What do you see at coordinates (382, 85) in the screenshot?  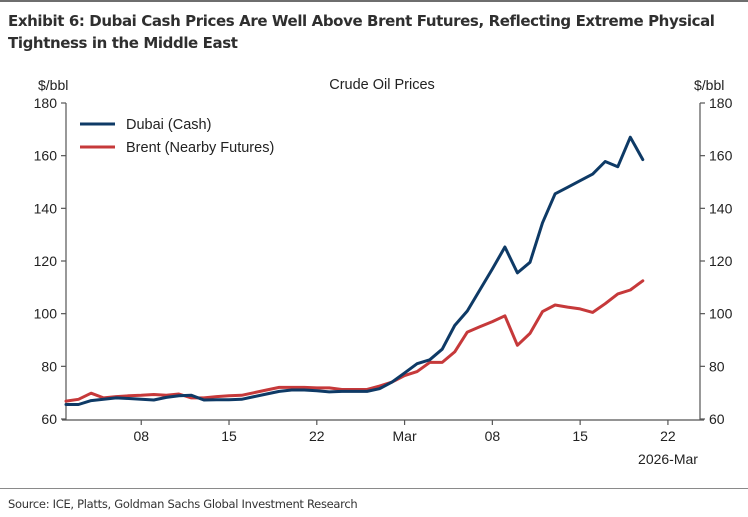 I see `chart-title: Crude Oil Prices` at bounding box center [382, 85].